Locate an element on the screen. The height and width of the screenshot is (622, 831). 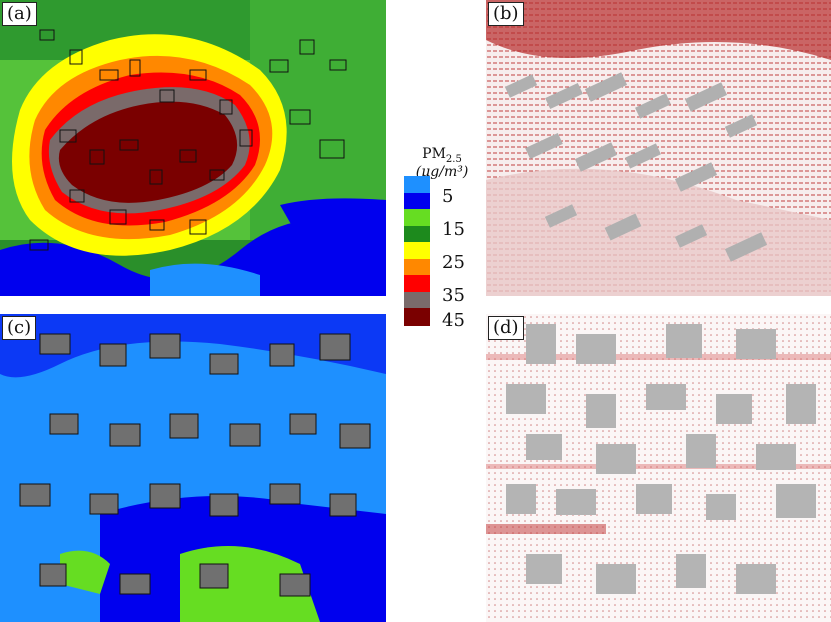
legend-tick-25: 25 is located at coordinates (453, 262).